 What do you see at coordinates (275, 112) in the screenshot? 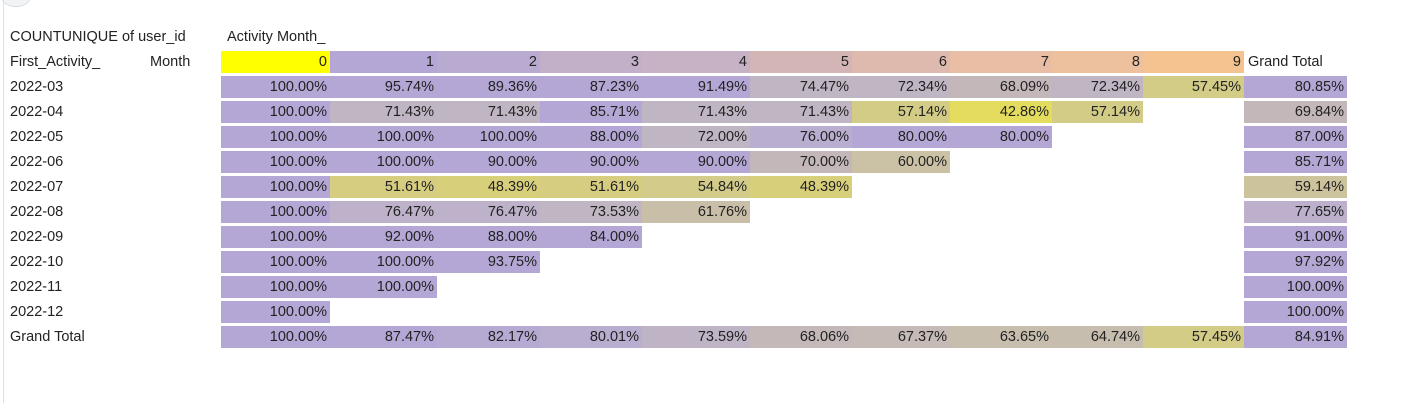
I see `cell-2022-04-m0: 100.00%` at bounding box center [275, 112].